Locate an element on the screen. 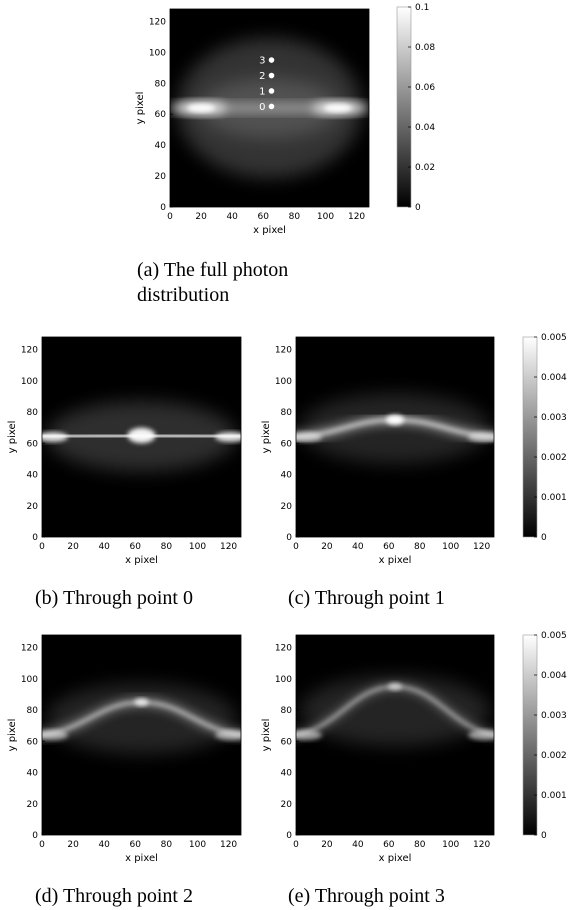 The height and width of the screenshot is (910, 570). colorbar-tick-label: 0.08 is located at coordinates (425, 48).